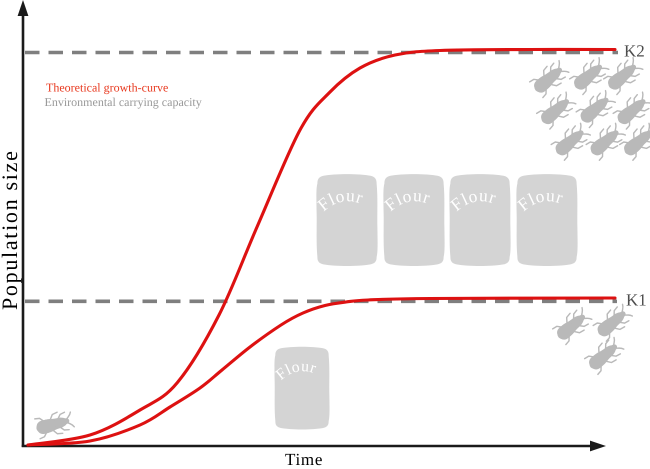 The width and height of the screenshot is (650, 469). Describe the element at coordinates (304, 459) in the screenshot. I see `svg-text: Time` at that location.